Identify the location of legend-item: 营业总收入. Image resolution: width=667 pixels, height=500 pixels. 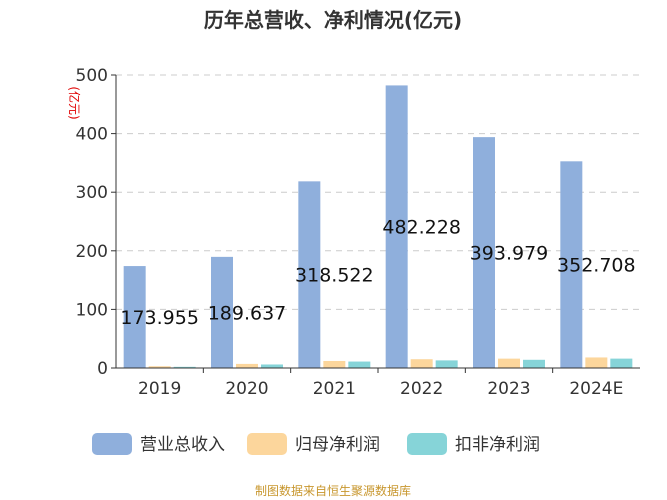
(158, 444).